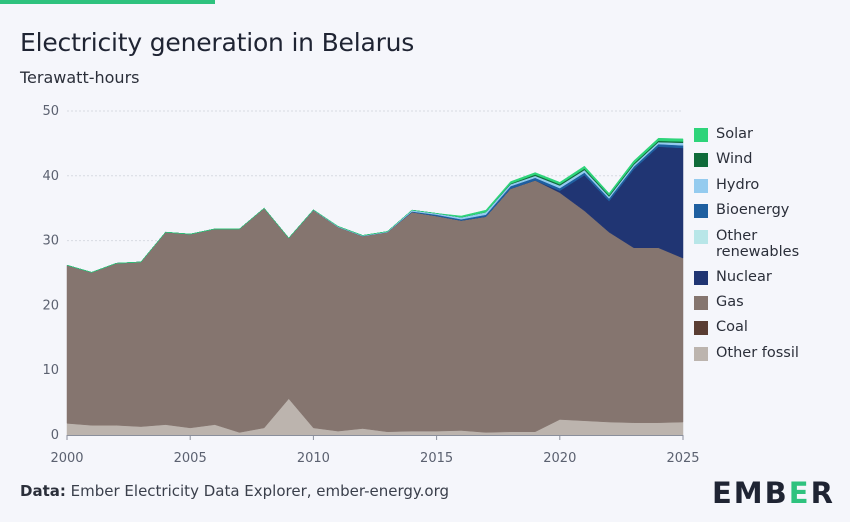 Image resolution: width=850 pixels, height=522 pixels. I want to click on y-tick-label: 30, so click(50, 241).